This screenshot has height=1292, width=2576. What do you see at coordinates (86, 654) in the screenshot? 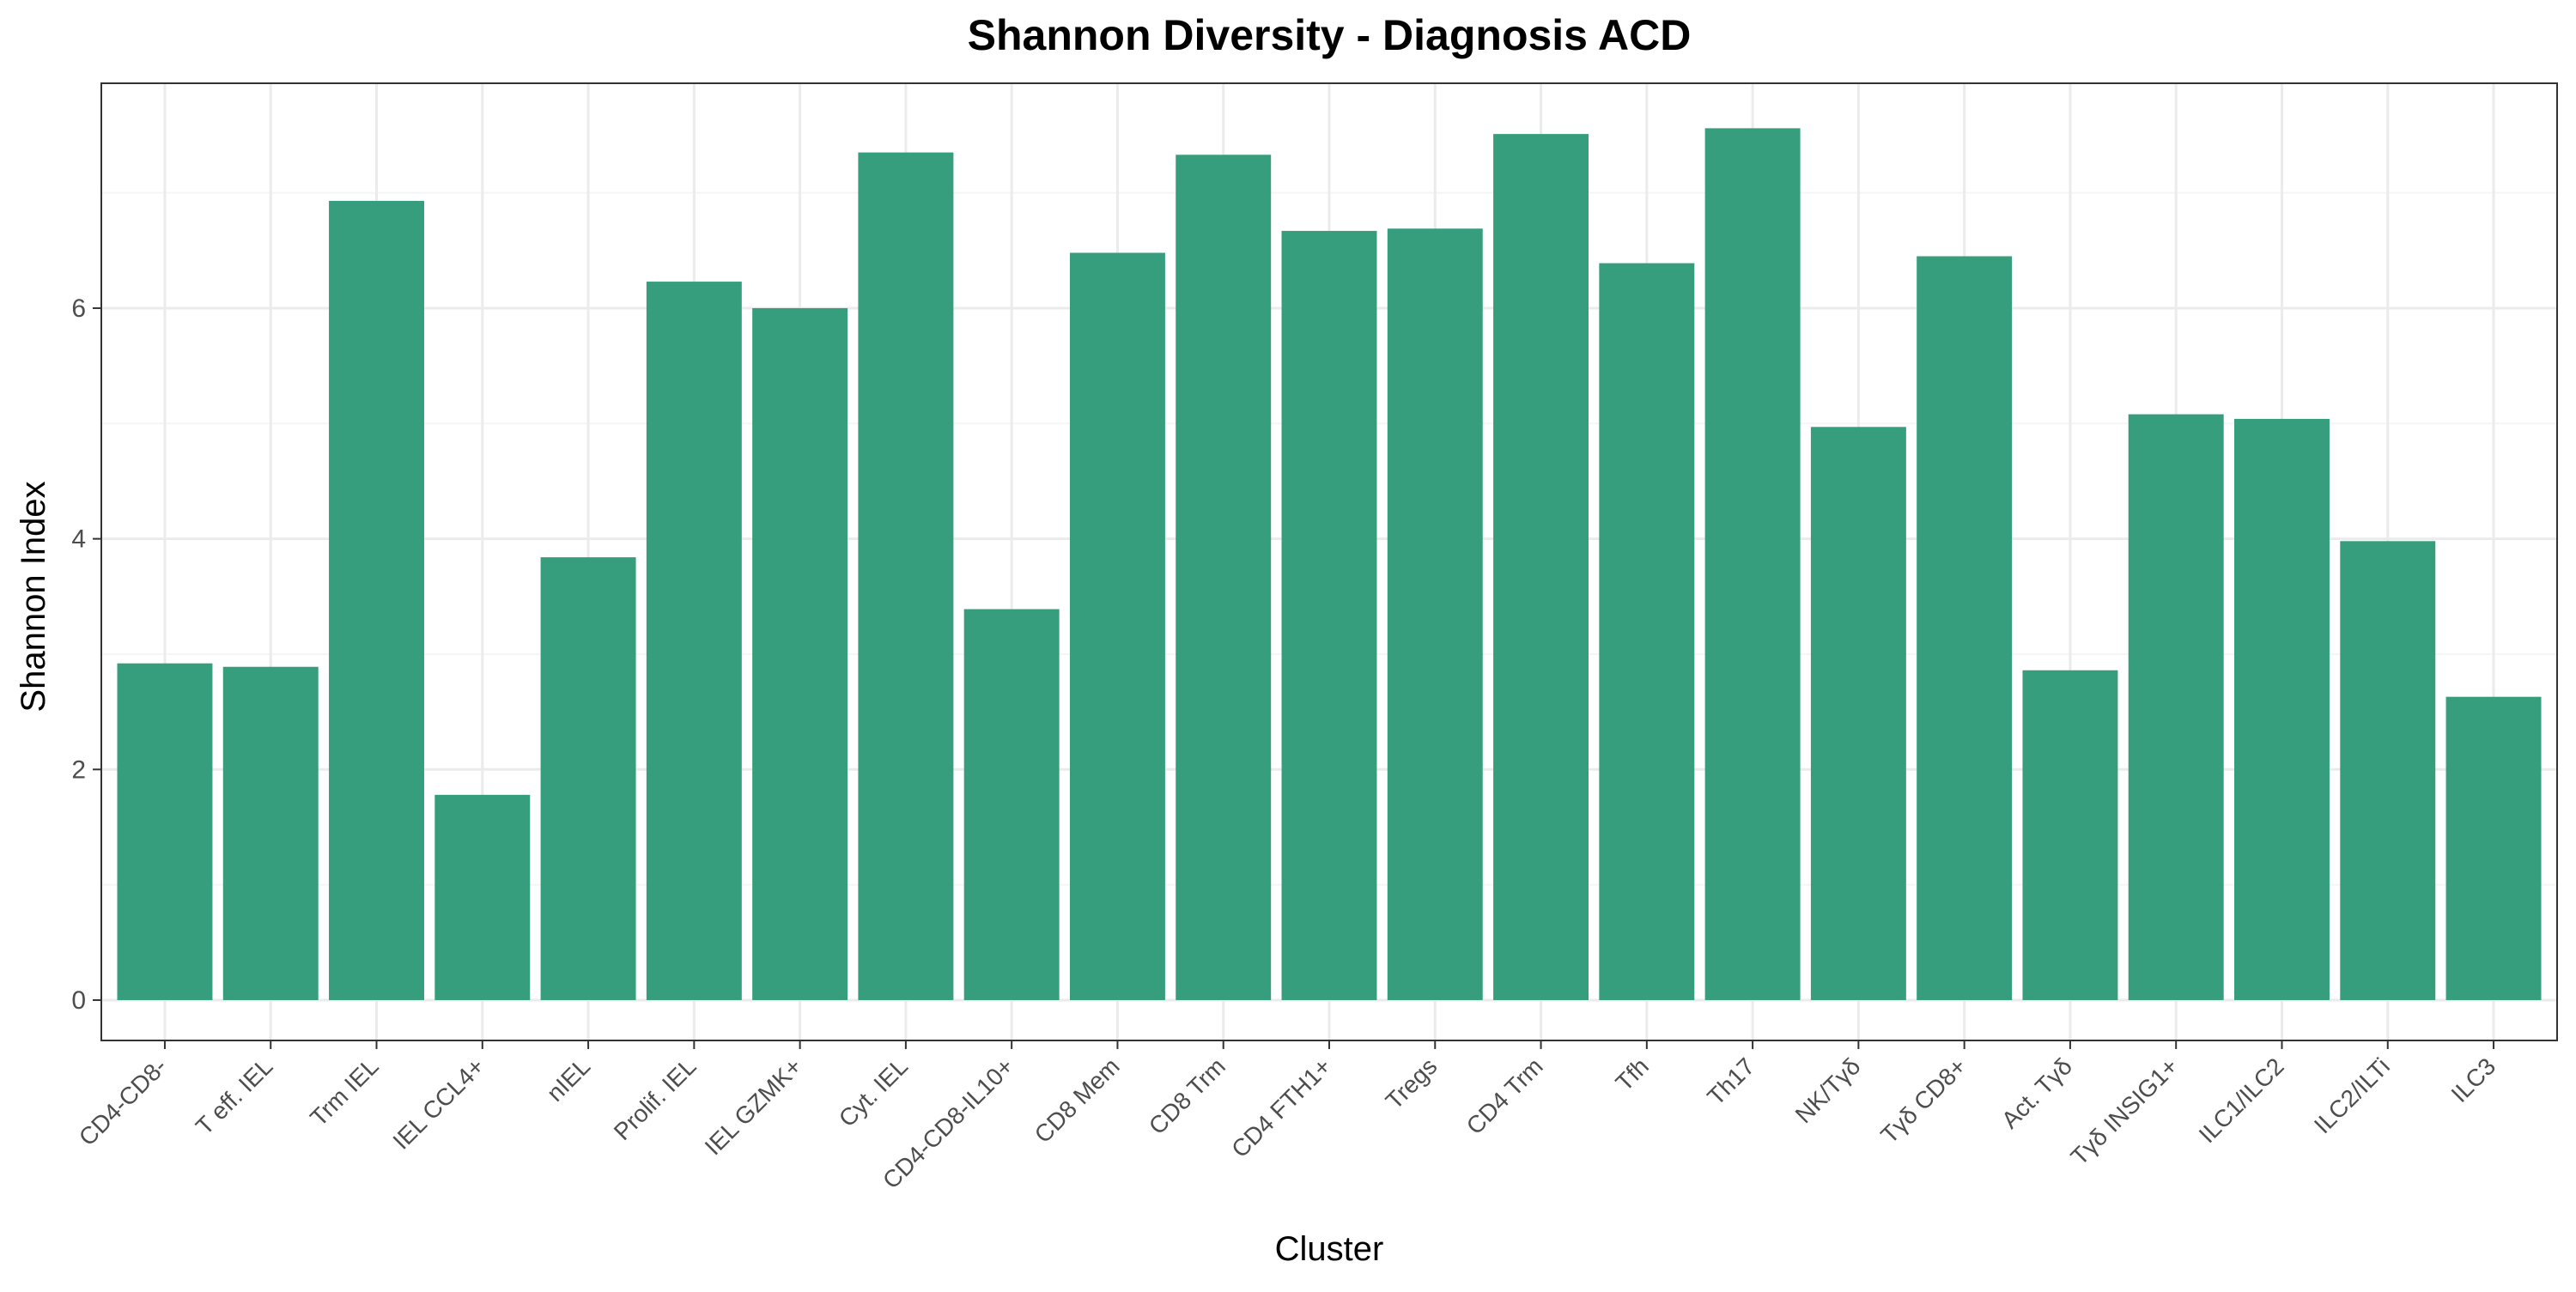
I see `y-axis-ticks: 0 2 4 6` at bounding box center [86, 654].